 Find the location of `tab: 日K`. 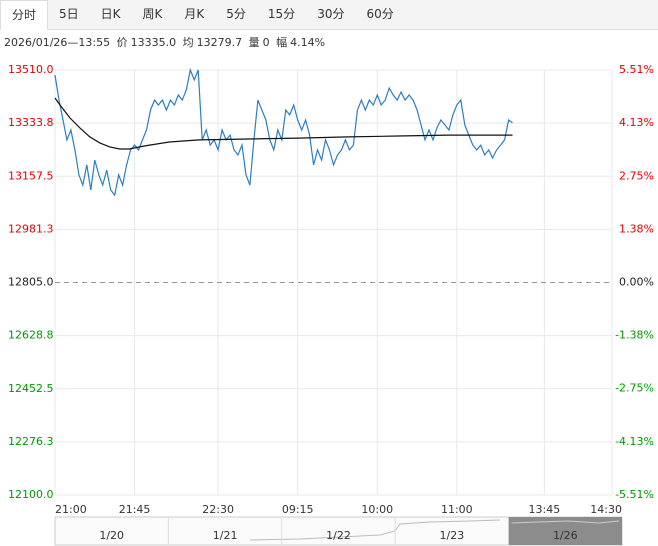

tab: 日K is located at coordinates (110, 14).